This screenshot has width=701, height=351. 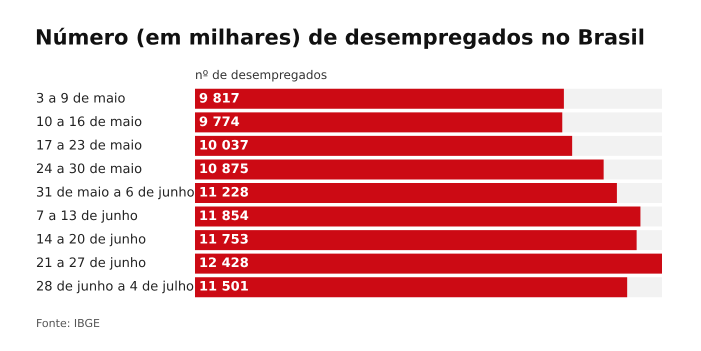 What do you see at coordinates (81, 98) in the screenshot?
I see `y-tick-label: 3 a 9 de maio` at bounding box center [81, 98].